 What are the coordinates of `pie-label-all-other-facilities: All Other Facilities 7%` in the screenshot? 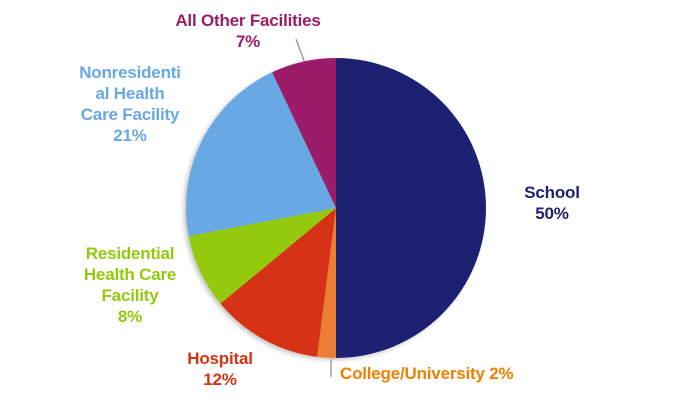 It's located at (248, 31).